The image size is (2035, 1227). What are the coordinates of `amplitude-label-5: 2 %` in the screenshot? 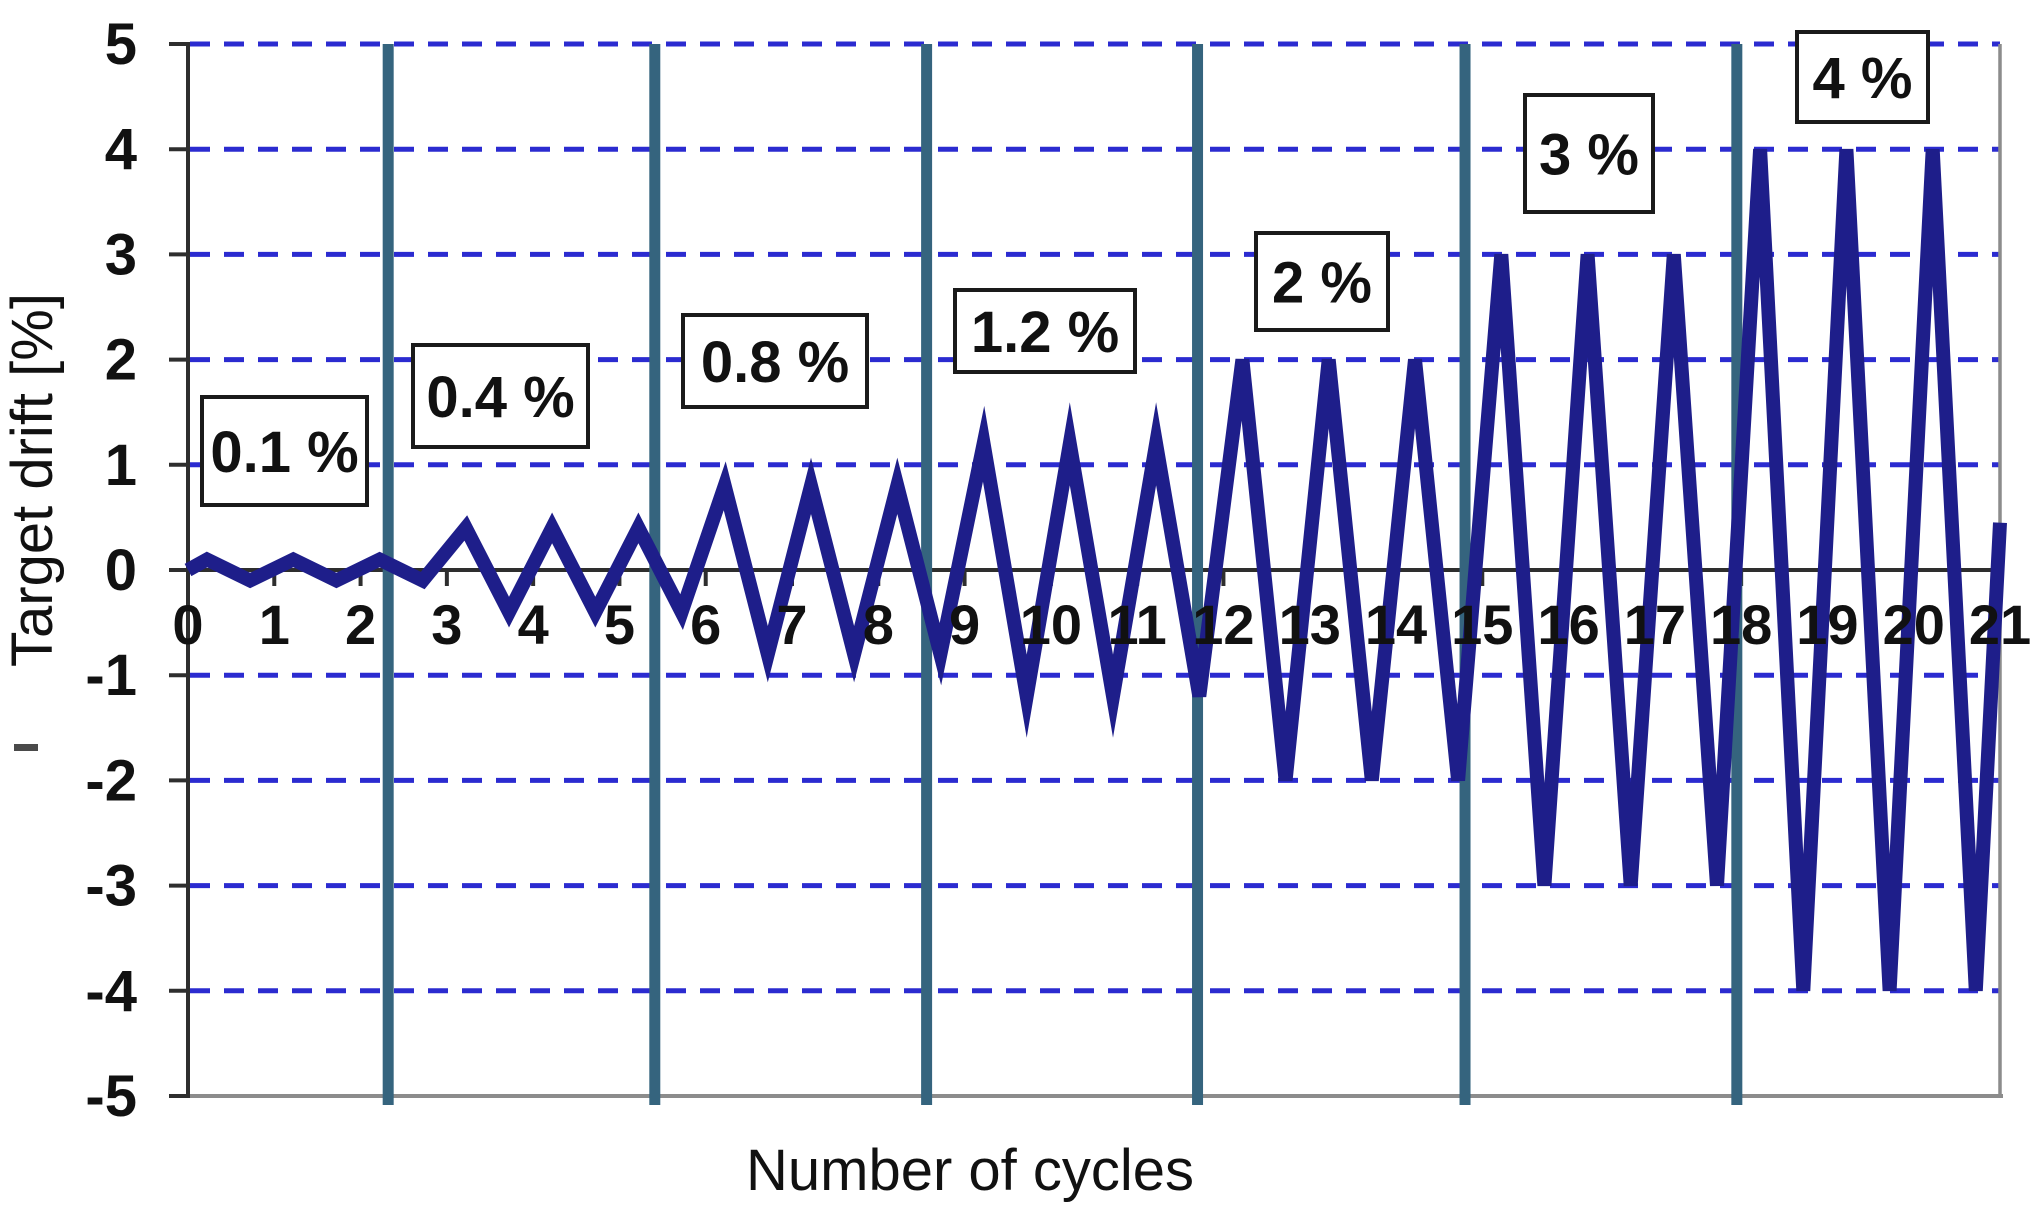 It's located at (1322, 283).